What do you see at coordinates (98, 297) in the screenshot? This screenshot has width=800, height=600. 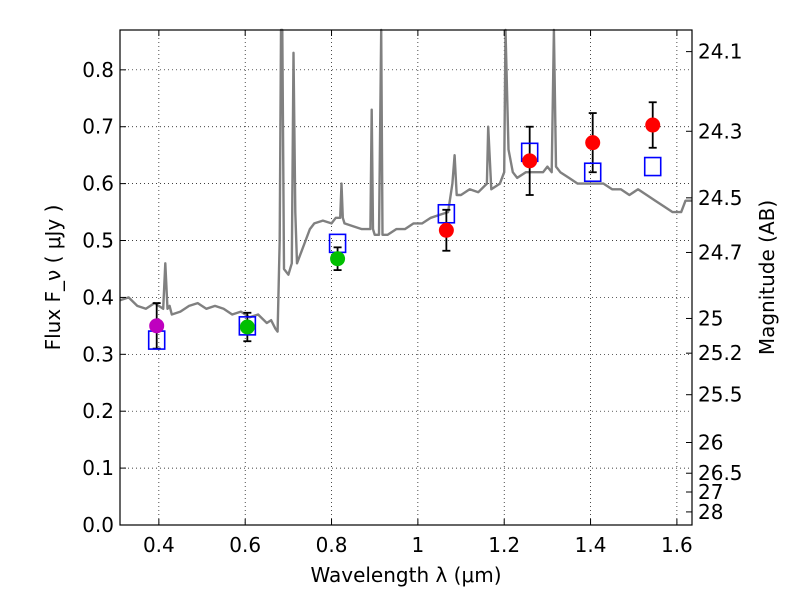 I see `y-tick-label: 0.4` at bounding box center [98, 297].